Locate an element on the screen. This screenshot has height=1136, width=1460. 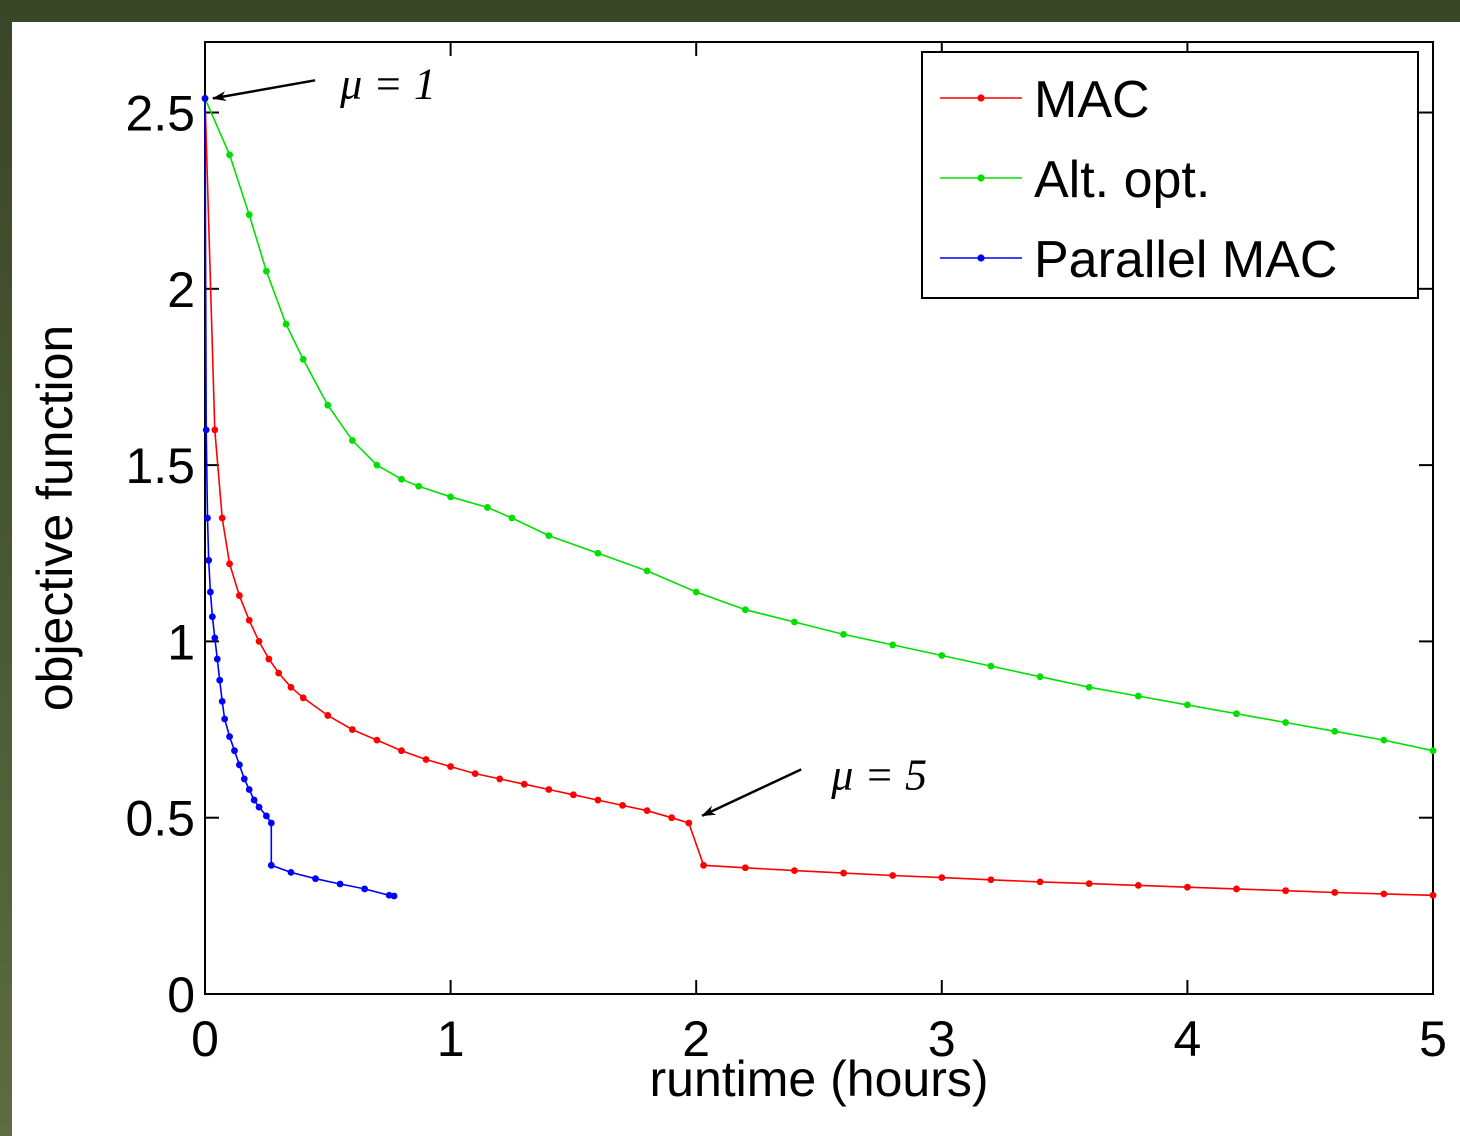
legend-box is located at coordinates (1170, 175).